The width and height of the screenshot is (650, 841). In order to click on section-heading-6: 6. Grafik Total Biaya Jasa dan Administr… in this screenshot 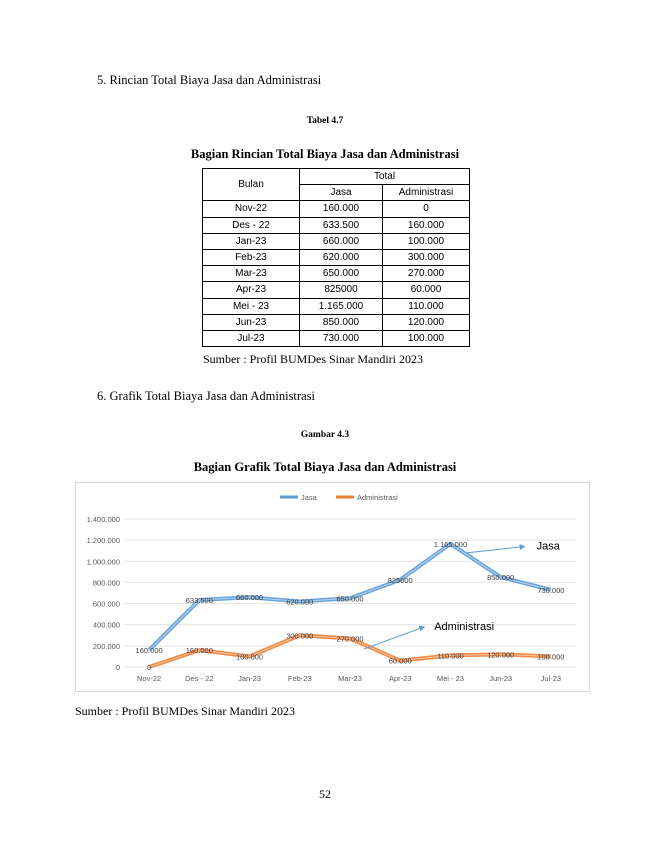, I will do `click(206, 396)`.